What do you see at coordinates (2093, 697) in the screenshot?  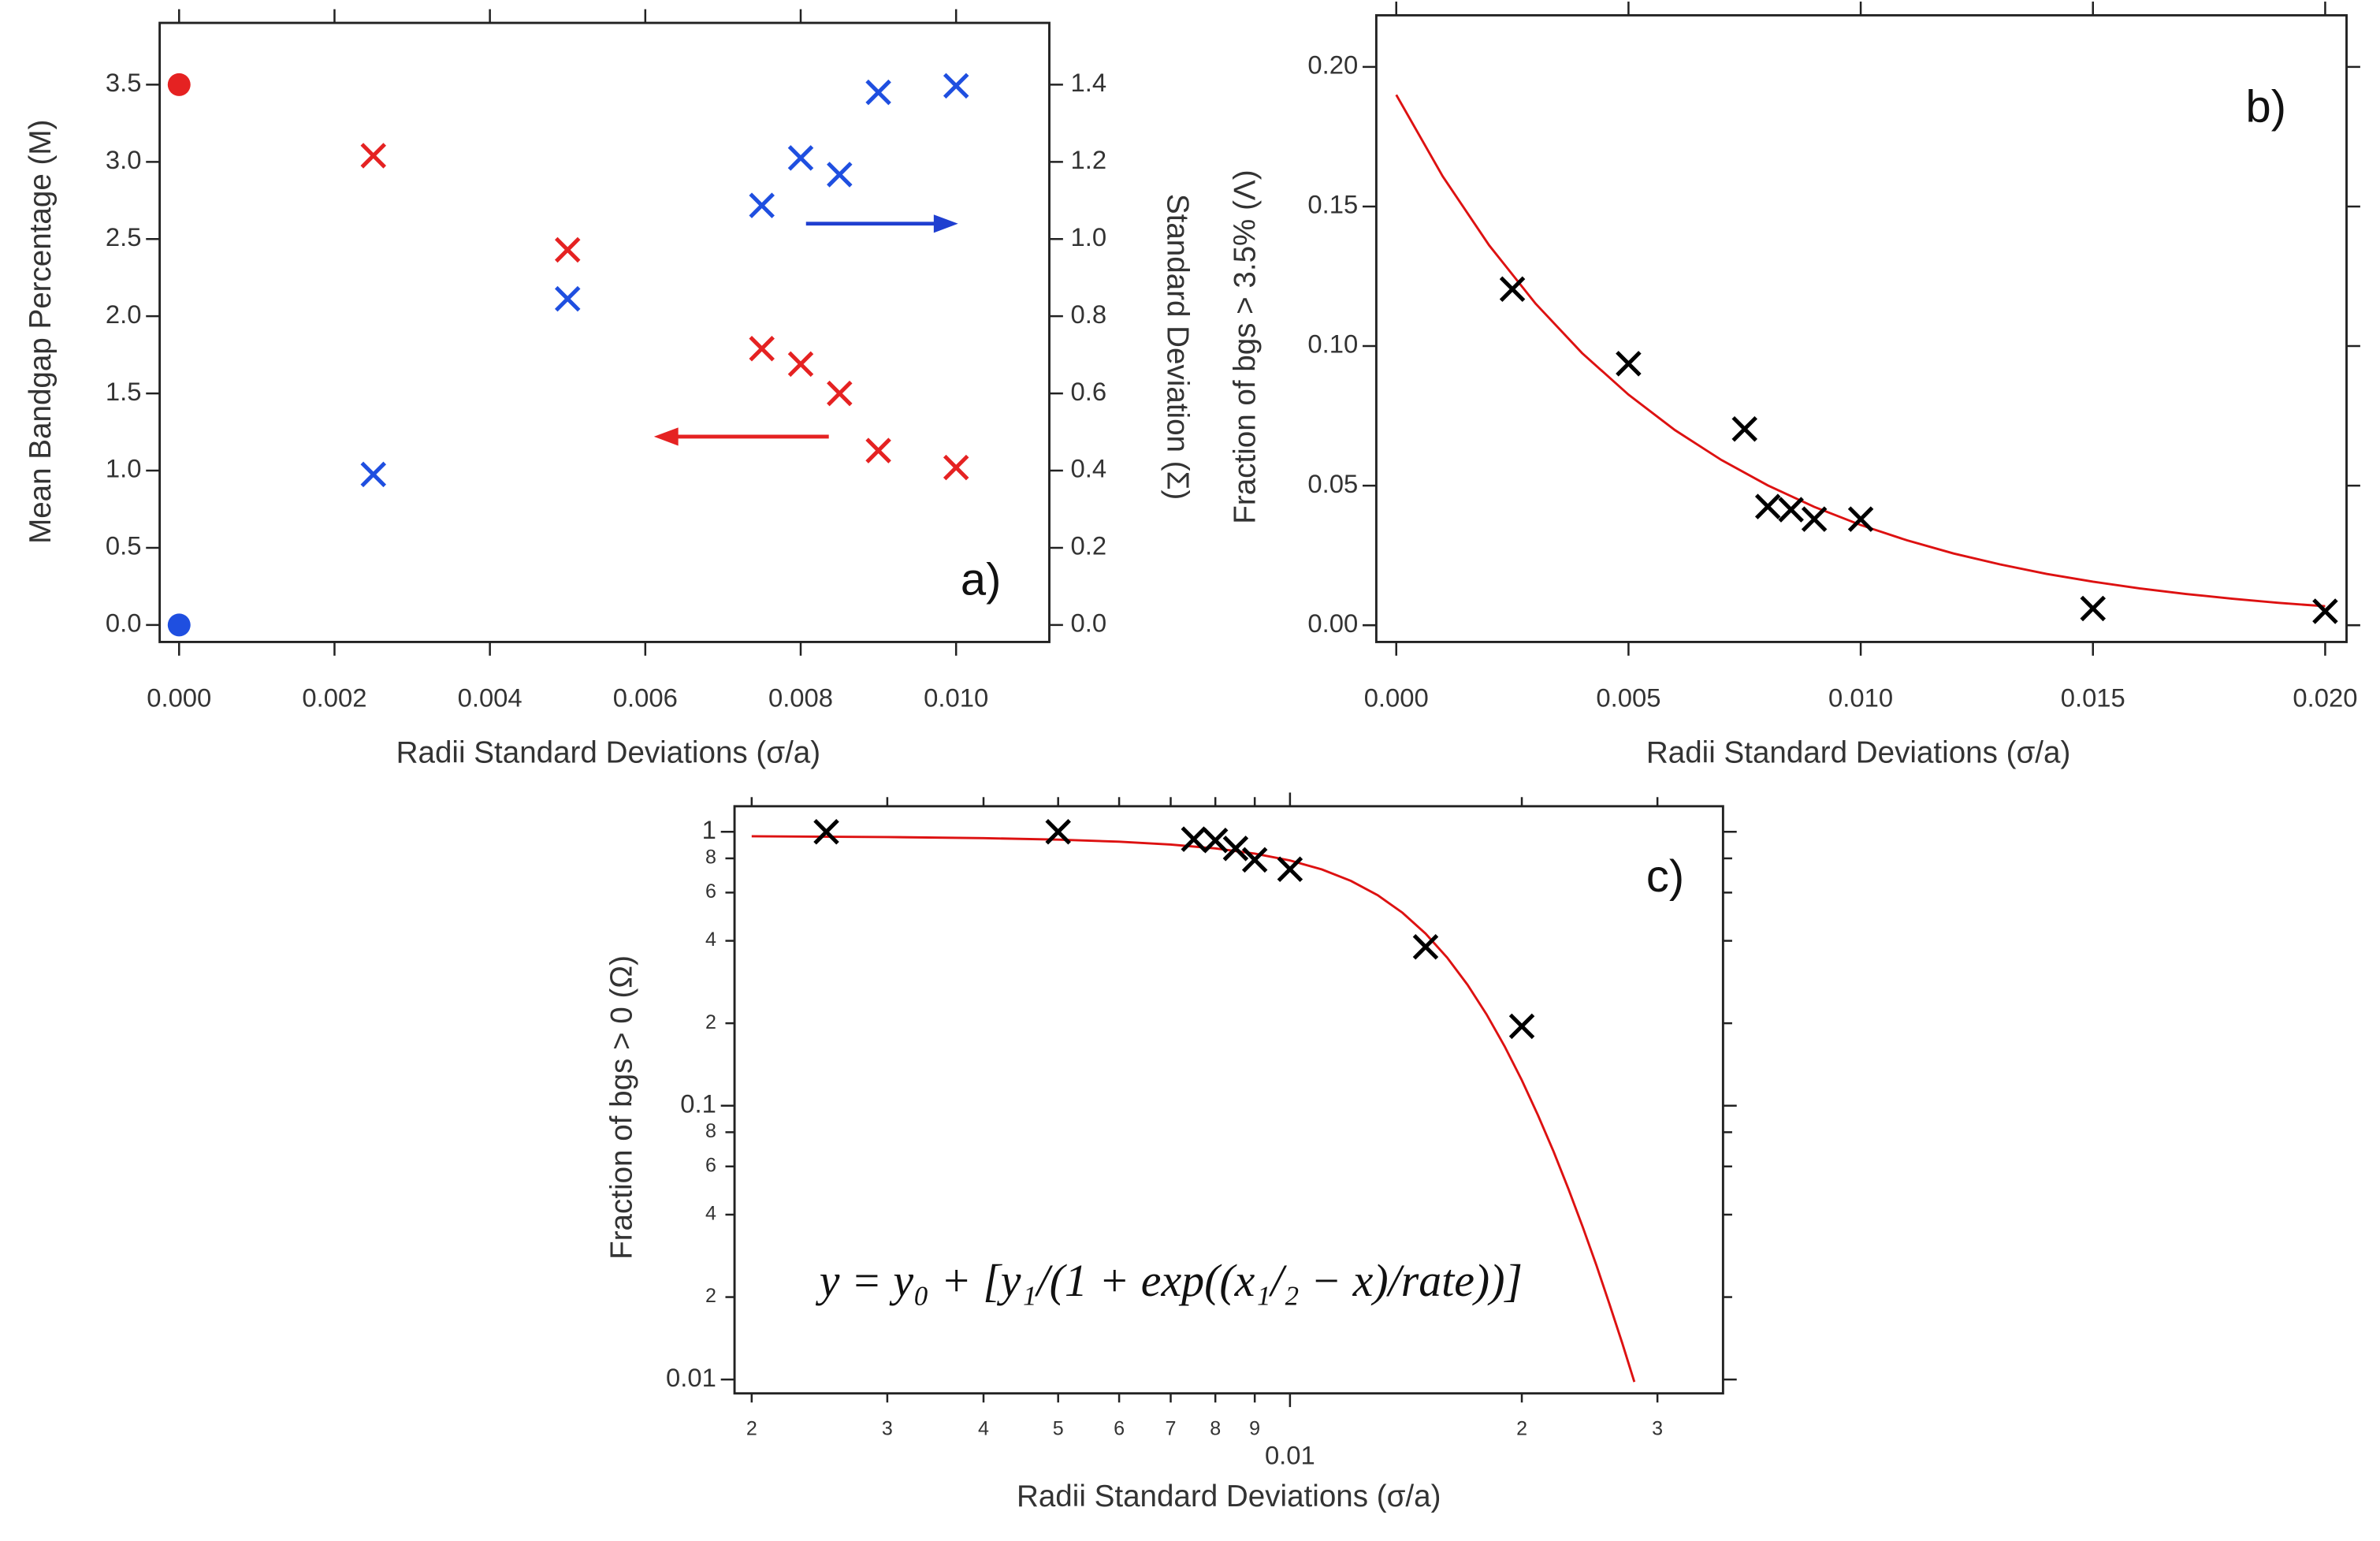 I see `x-tick-label: 0.015` at bounding box center [2093, 697].